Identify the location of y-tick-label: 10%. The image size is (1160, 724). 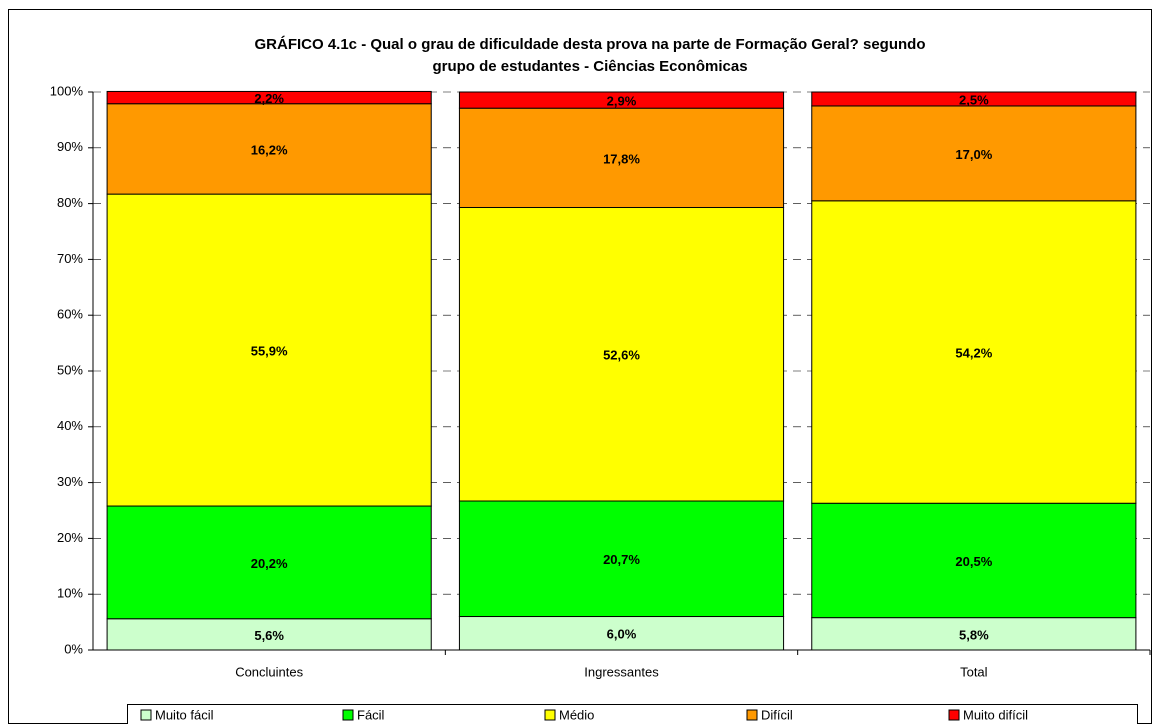
(70, 593).